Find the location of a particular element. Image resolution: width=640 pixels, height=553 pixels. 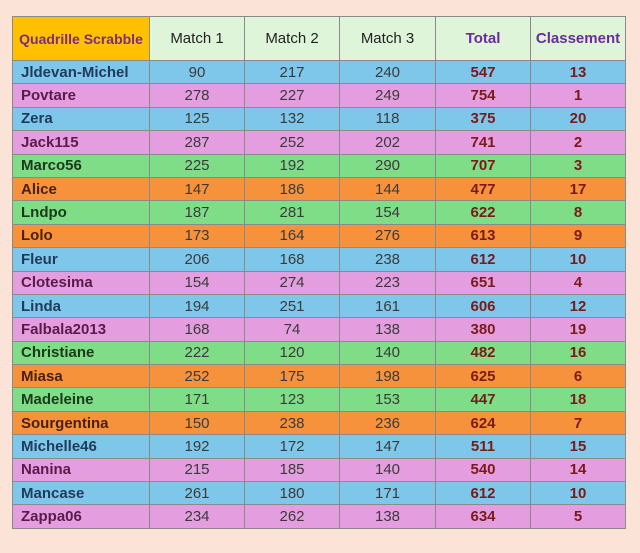

match-3-cell: 147 is located at coordinates (387, 446).